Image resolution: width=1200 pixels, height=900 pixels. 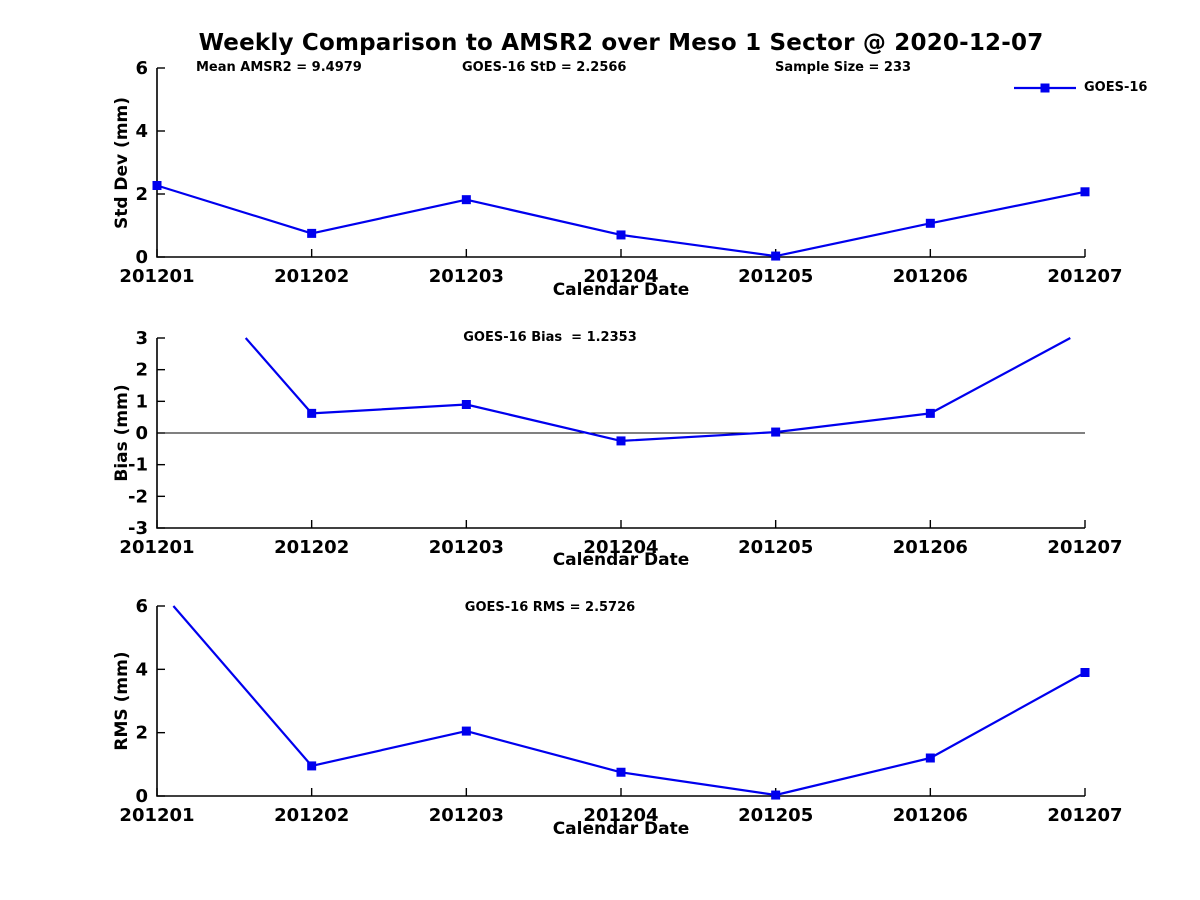 I want to click on y-tick-label: -2, so click(x=138, y=496).